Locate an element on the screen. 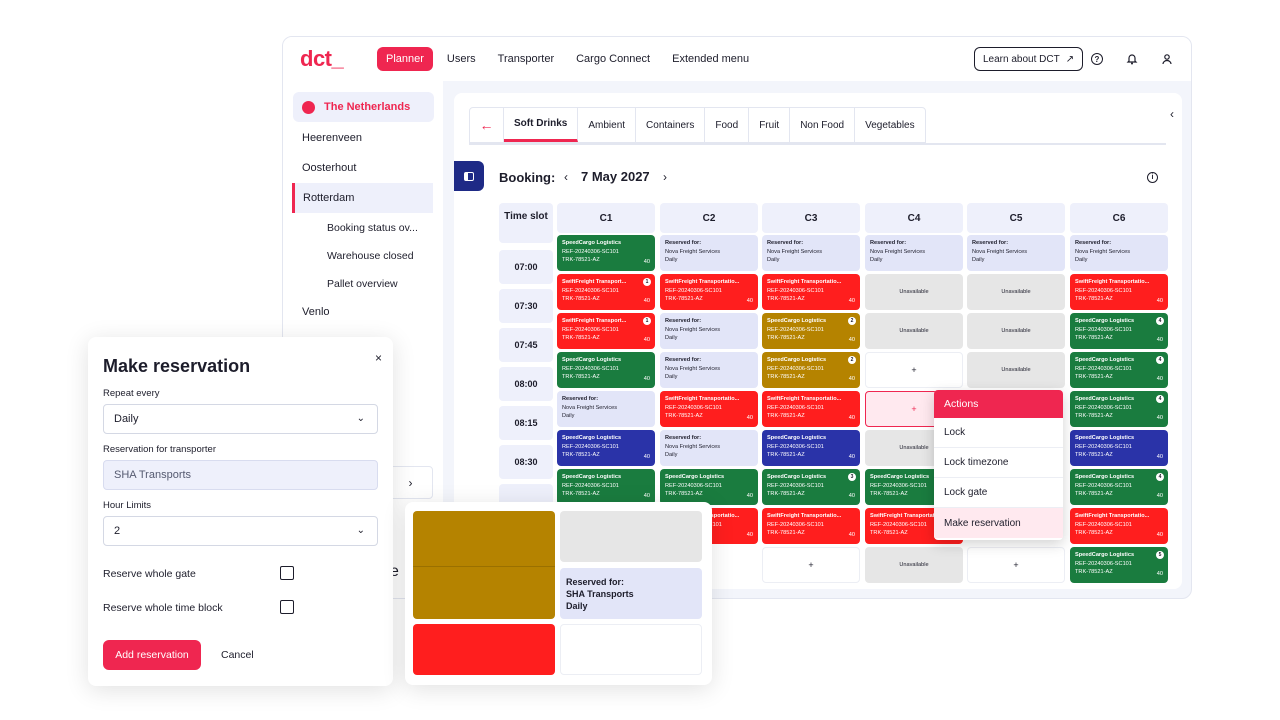 This screenshot has width=1280, height=720. hour-limits-select: 2 ⌄ is located at coordinates (240, 531).